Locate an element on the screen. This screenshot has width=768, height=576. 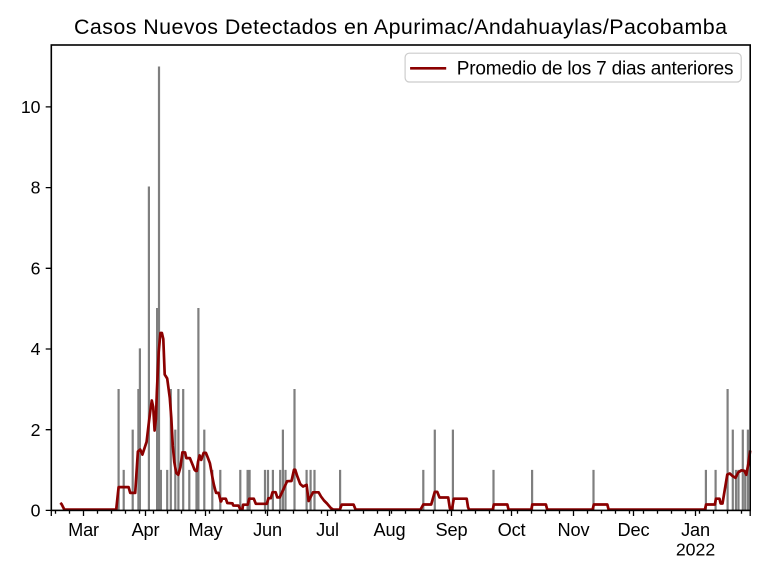
svg-text: Jan is located at coordinates (695, 530).